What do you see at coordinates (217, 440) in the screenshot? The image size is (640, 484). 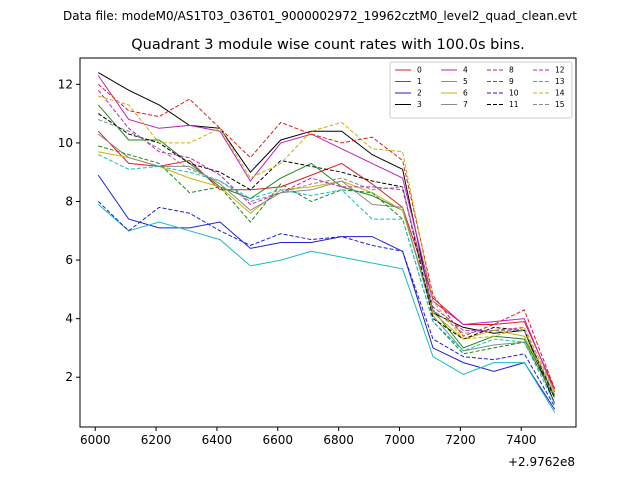 I see `x-tick-label: 6400` at bounding box center [217, 440].